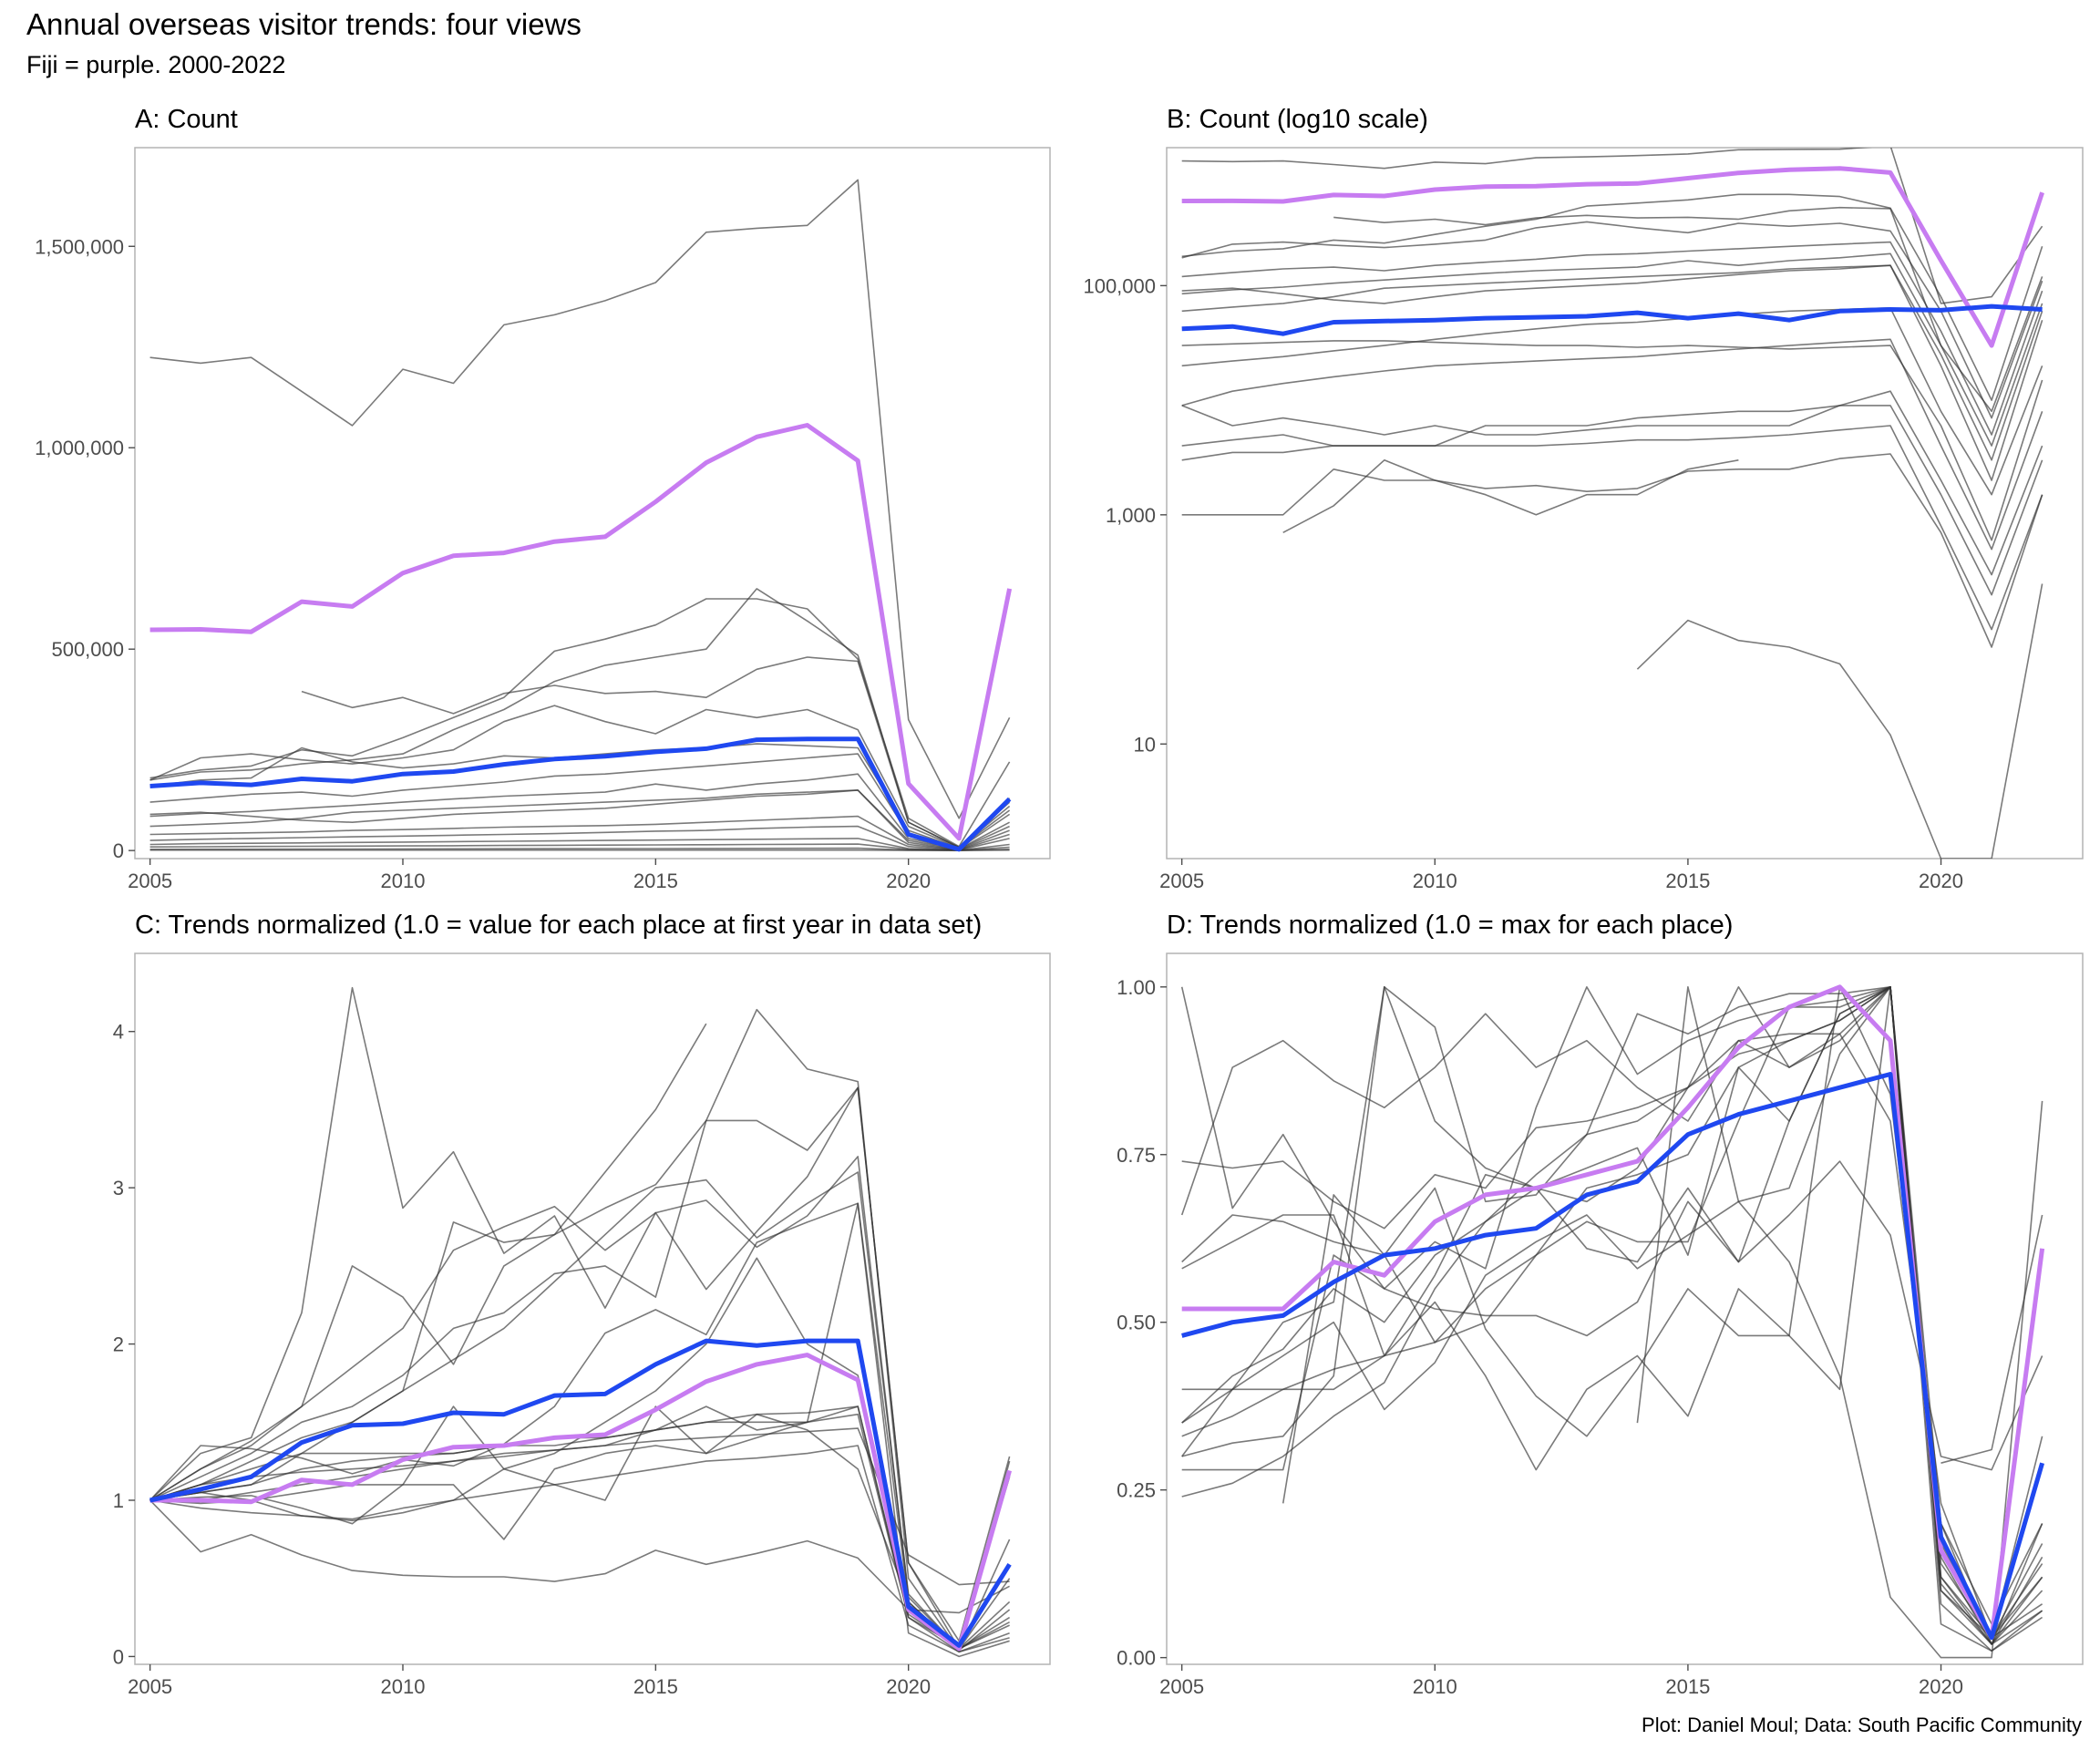  Describe the element at coordinates (1297, 119) in the screenshot. I see `panel-title: B: Count (log10 scale)` at that location.